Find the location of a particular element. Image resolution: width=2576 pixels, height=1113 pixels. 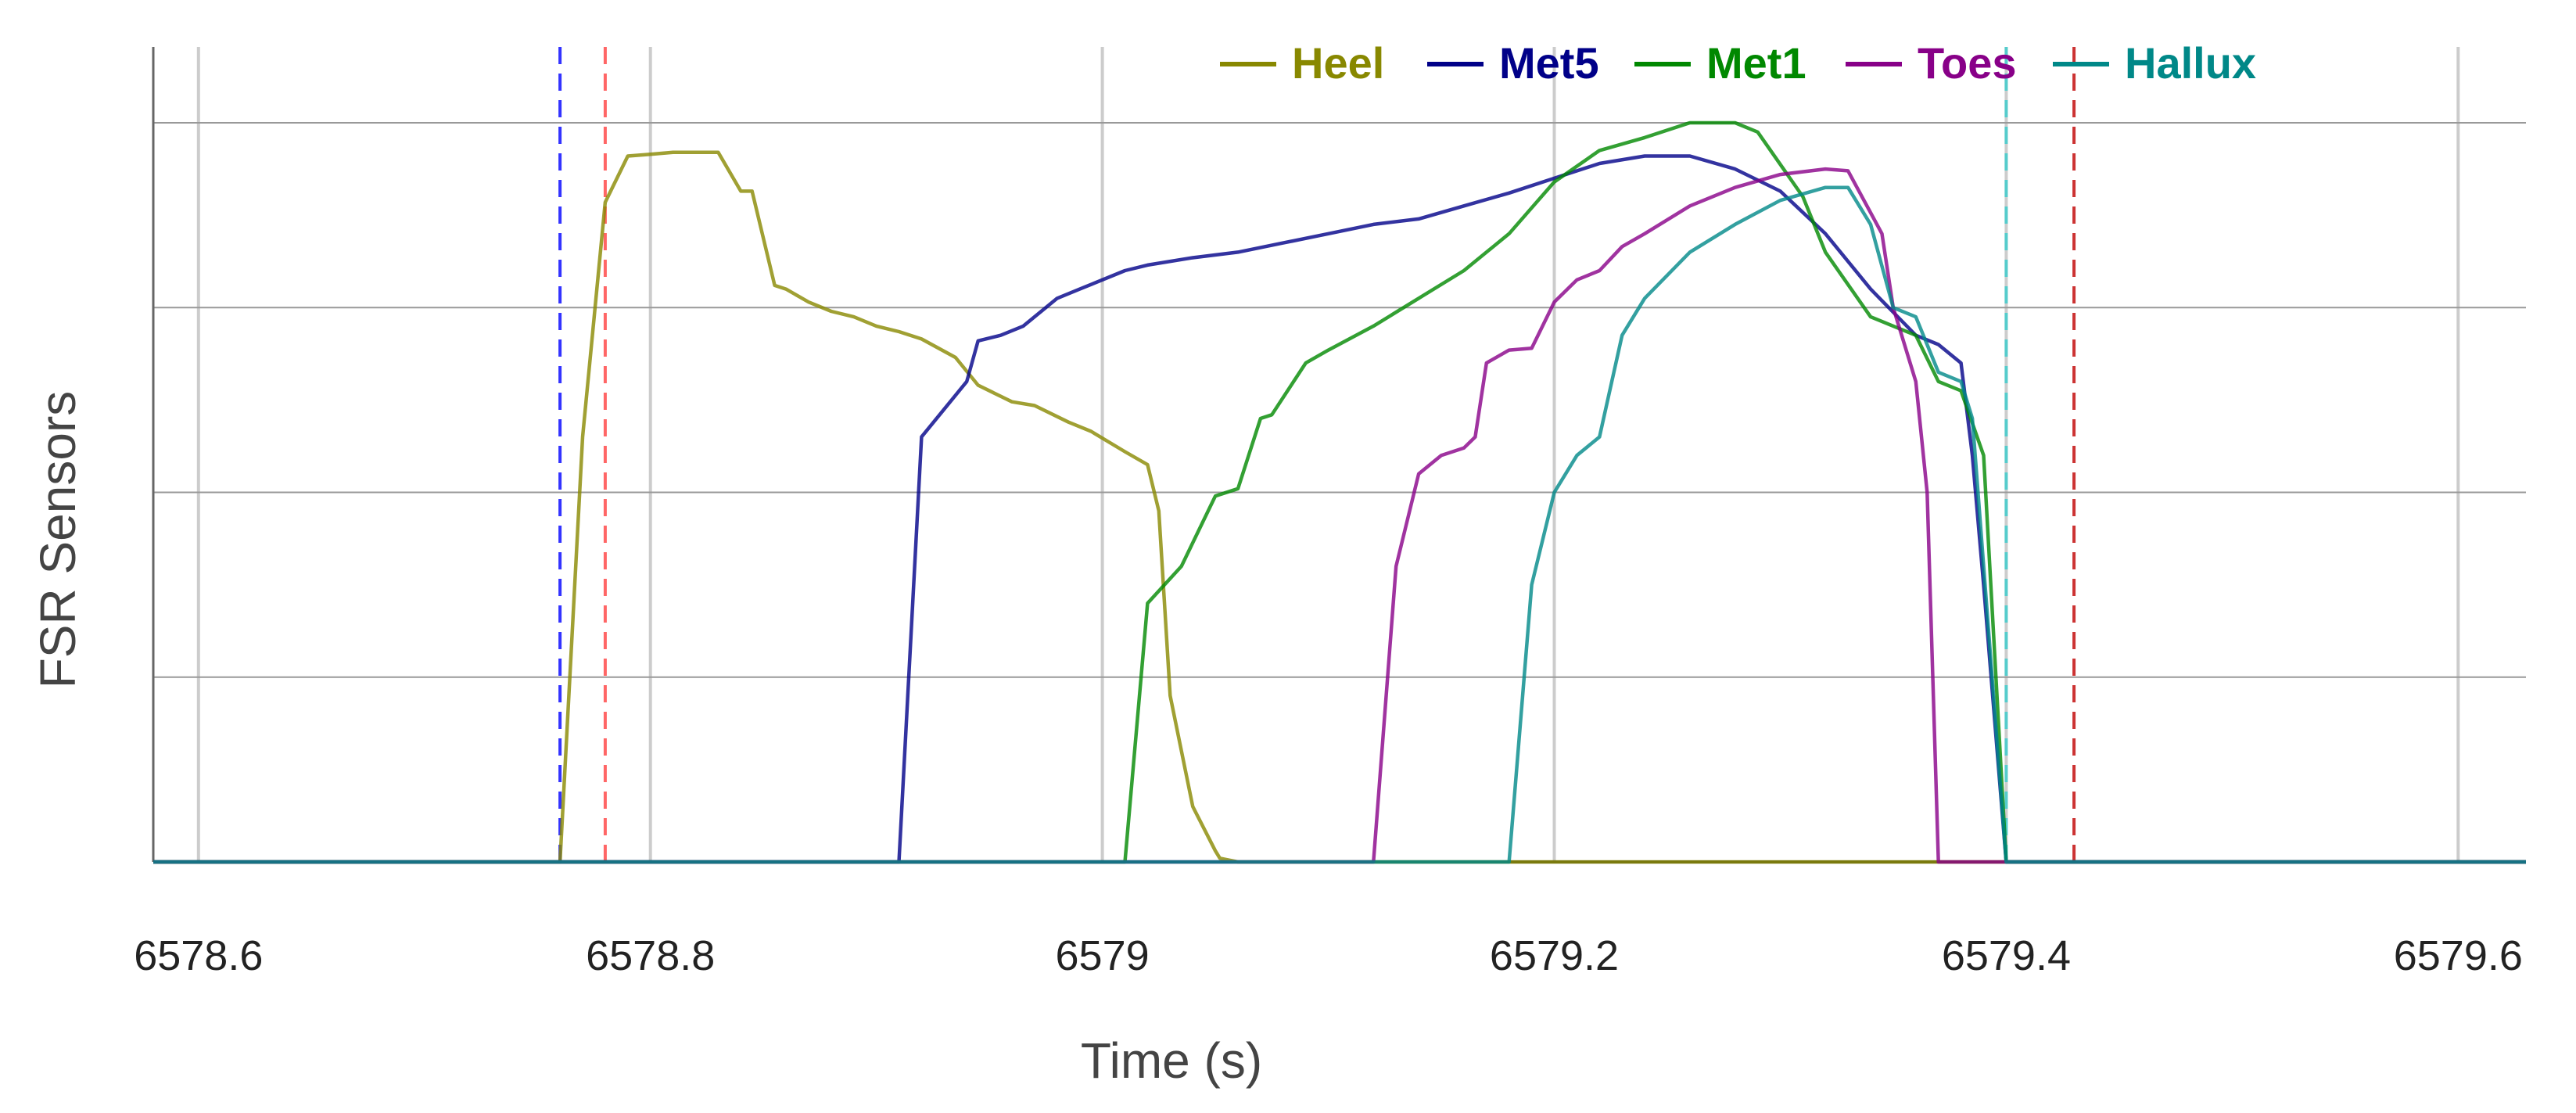

legend-label-toes: Toes is located at coordinates (1967, 63).